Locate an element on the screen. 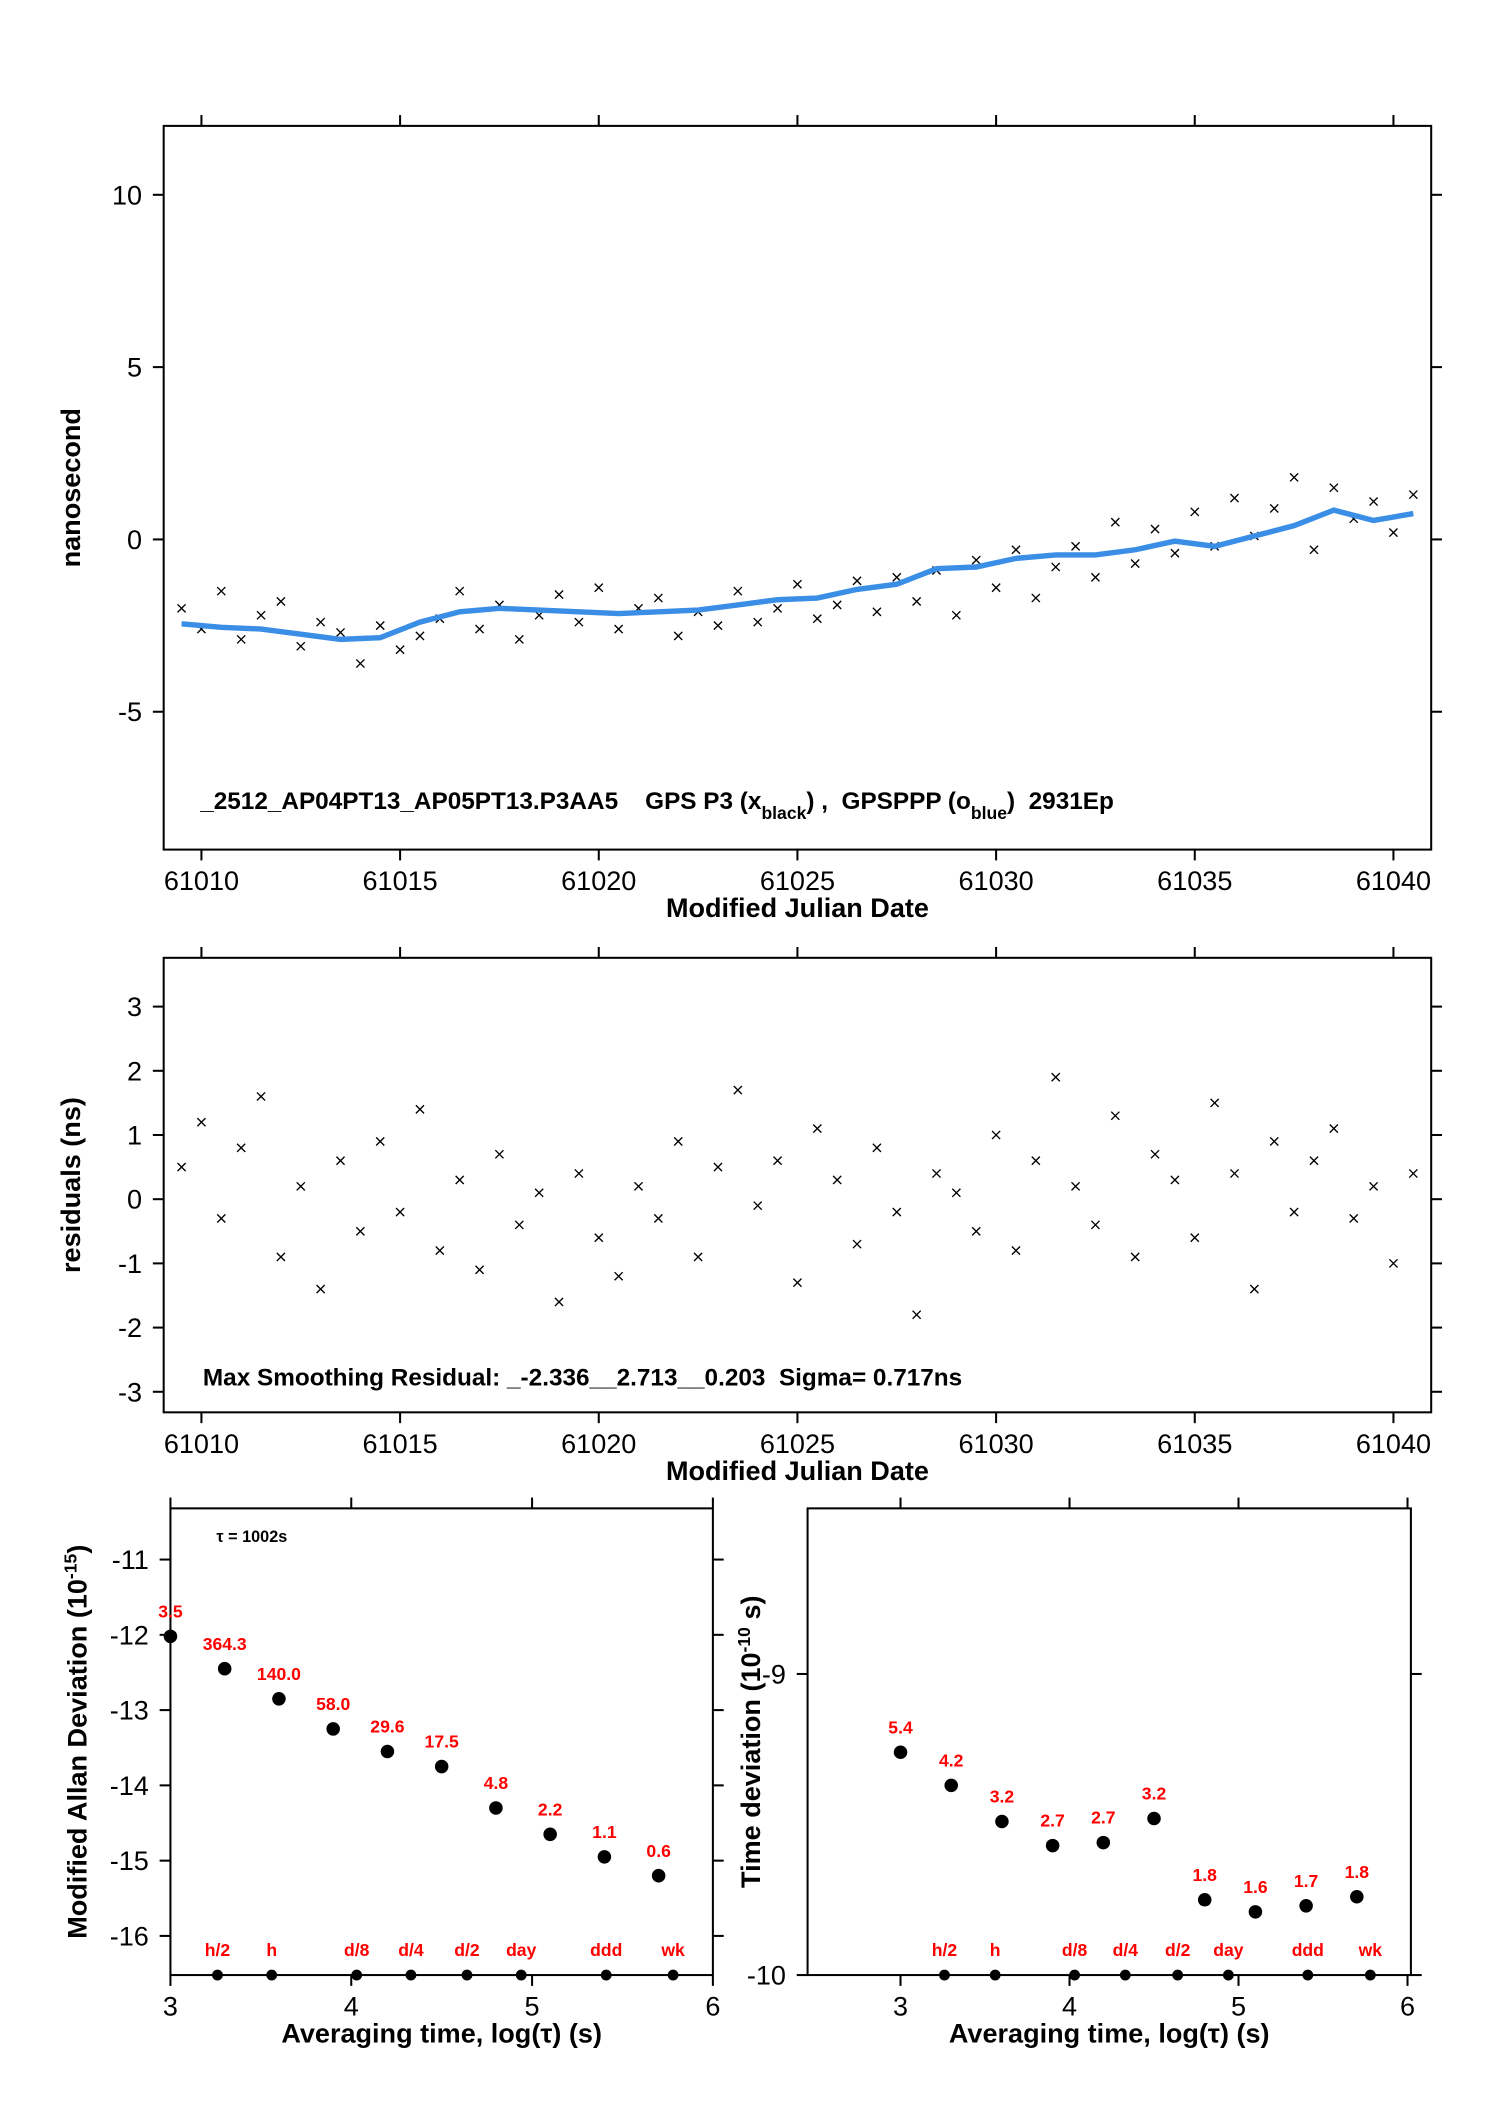  point-label: 0.6 is located at coordinates (658, 1851).